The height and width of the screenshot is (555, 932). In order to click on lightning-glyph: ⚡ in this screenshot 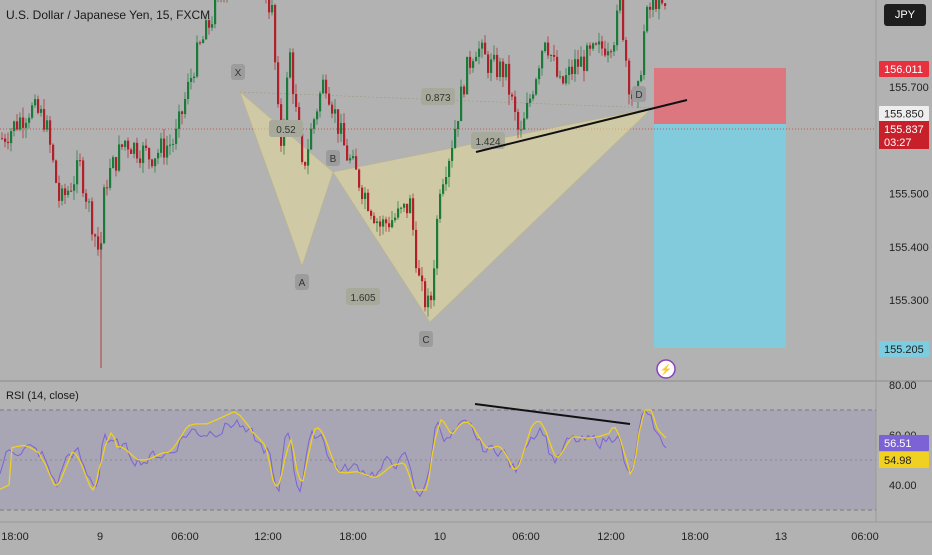, I will do `click(666, 369)`.